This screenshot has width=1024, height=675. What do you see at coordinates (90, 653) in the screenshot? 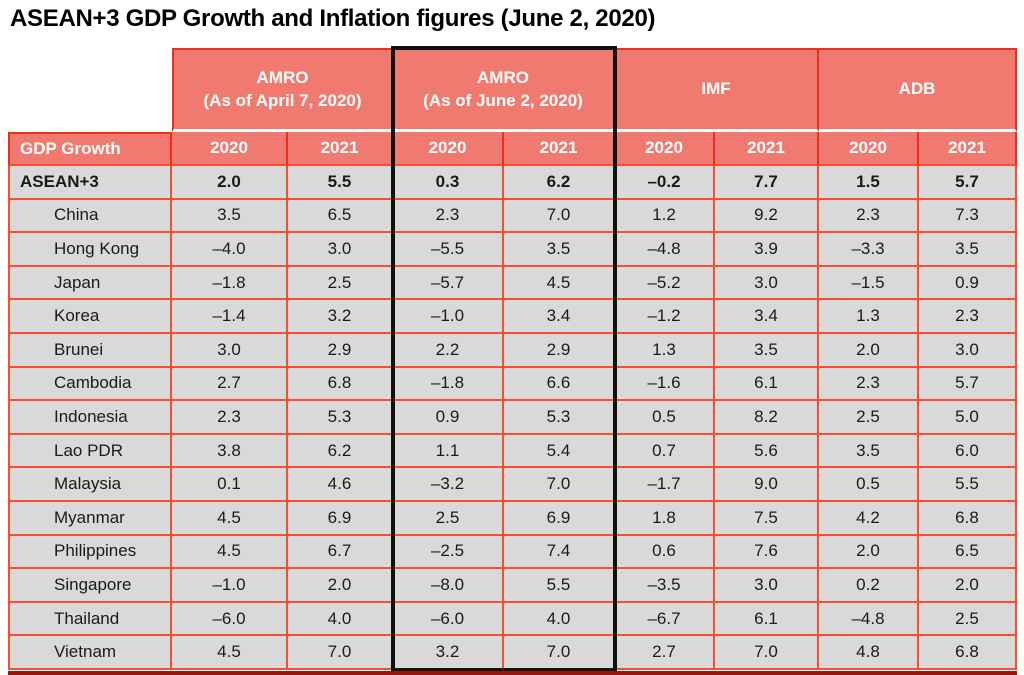
I see `row-label: Vietnam` at bounding box center [90, 653].